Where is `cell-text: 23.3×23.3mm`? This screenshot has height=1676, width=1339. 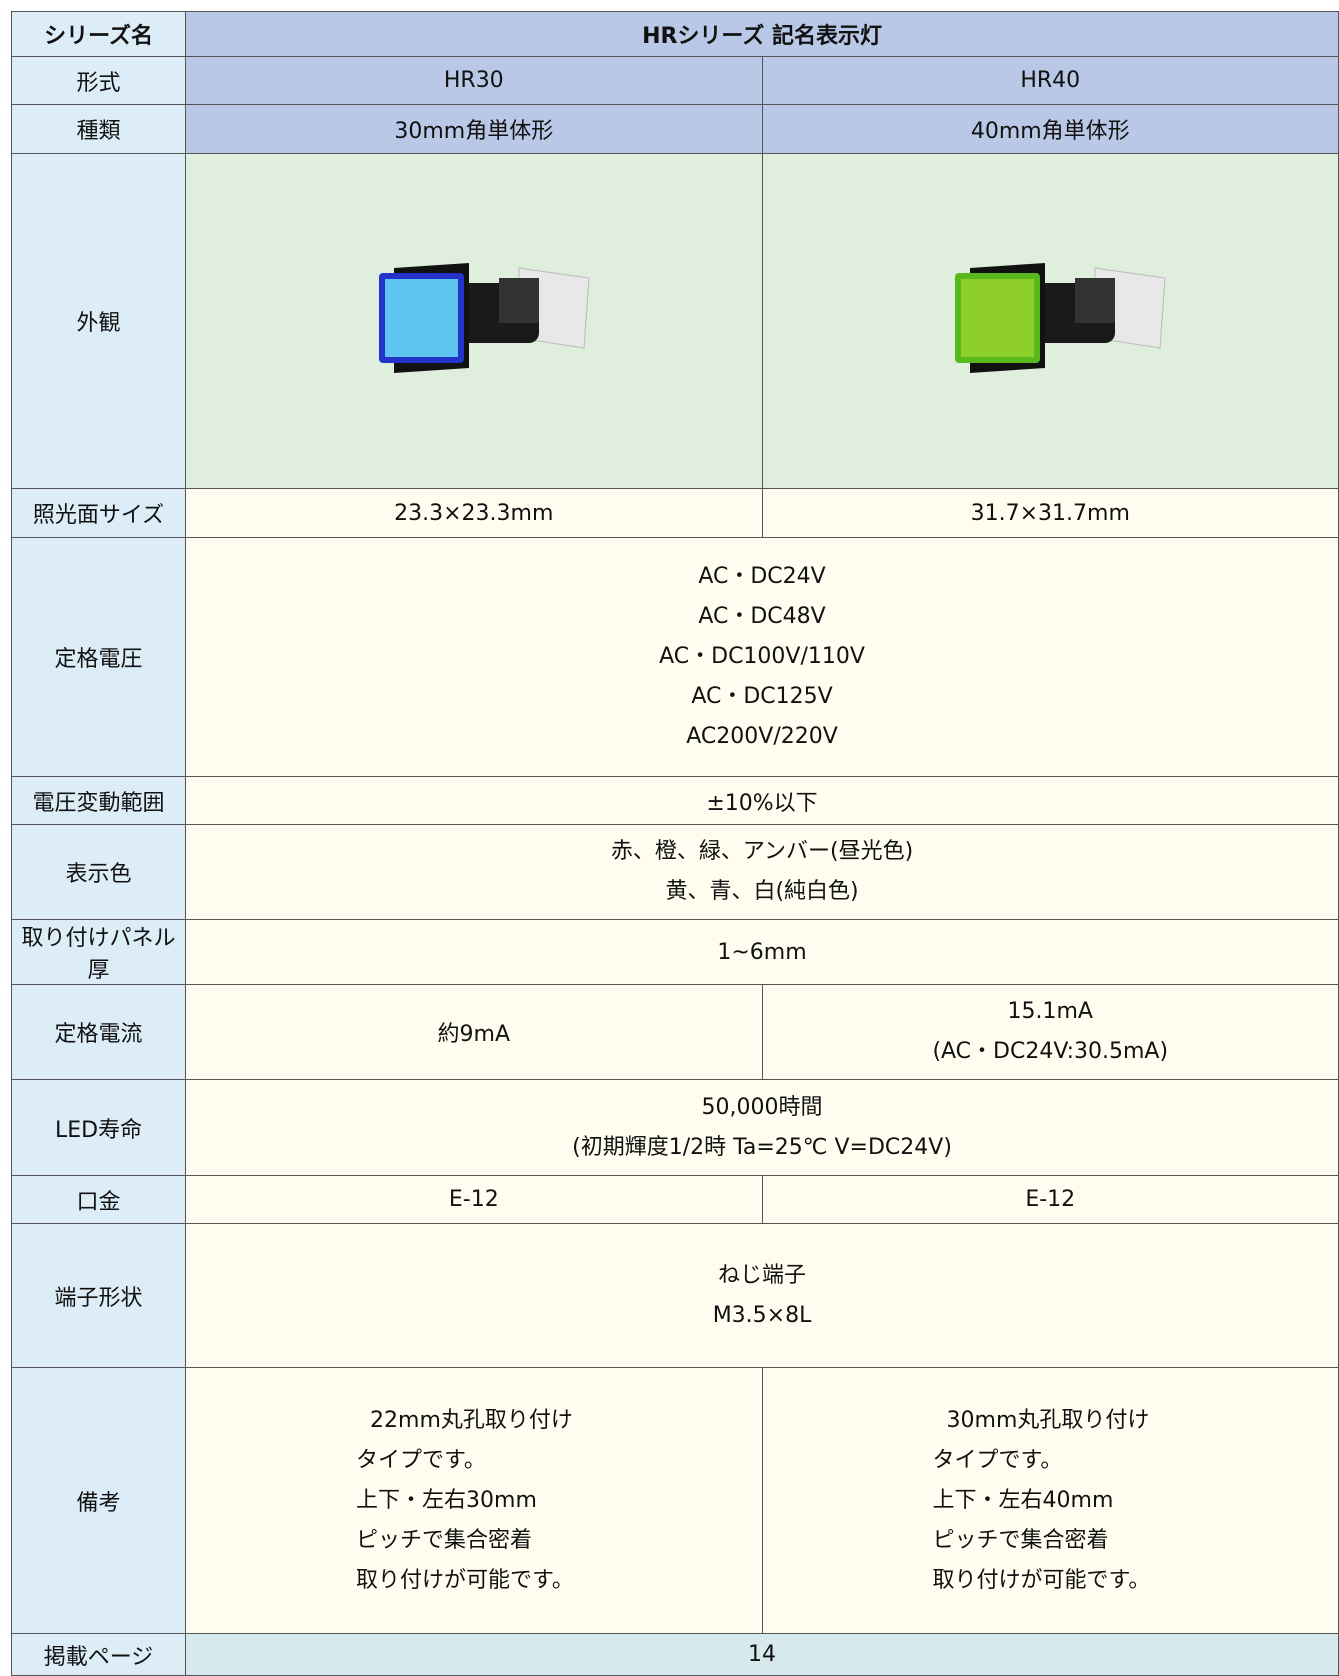
cell-text: 23.3×23.3mm is located at coordinates (474, 513).